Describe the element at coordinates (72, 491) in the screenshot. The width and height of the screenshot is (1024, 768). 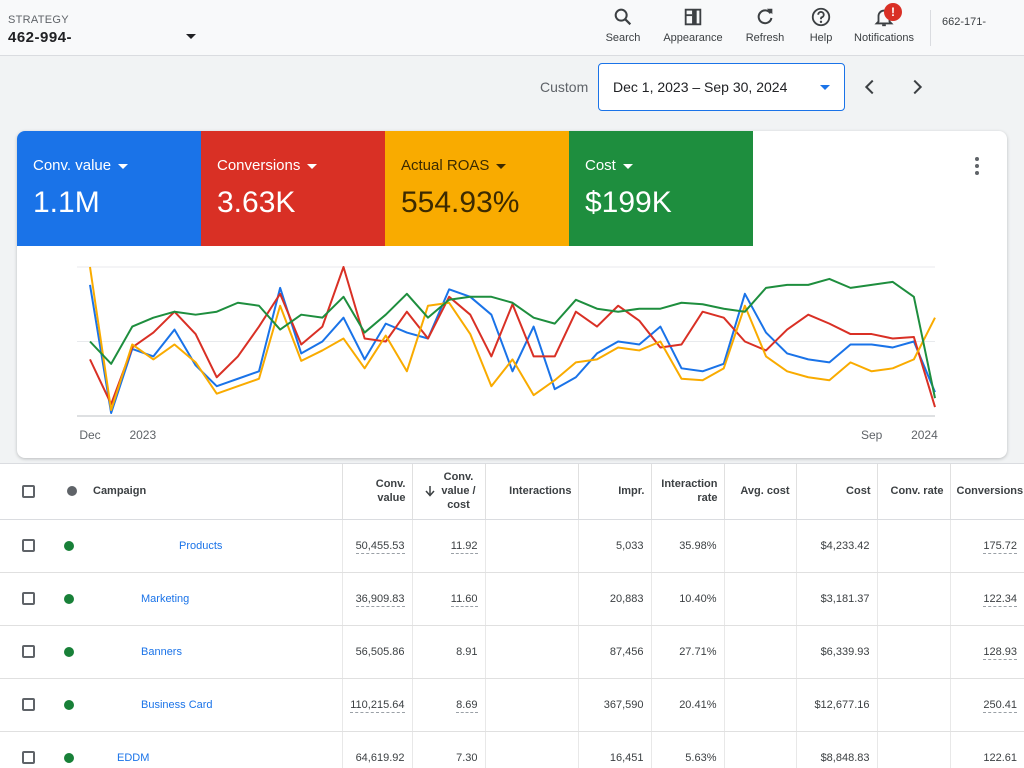
I see `status-dot-icon` at that location.